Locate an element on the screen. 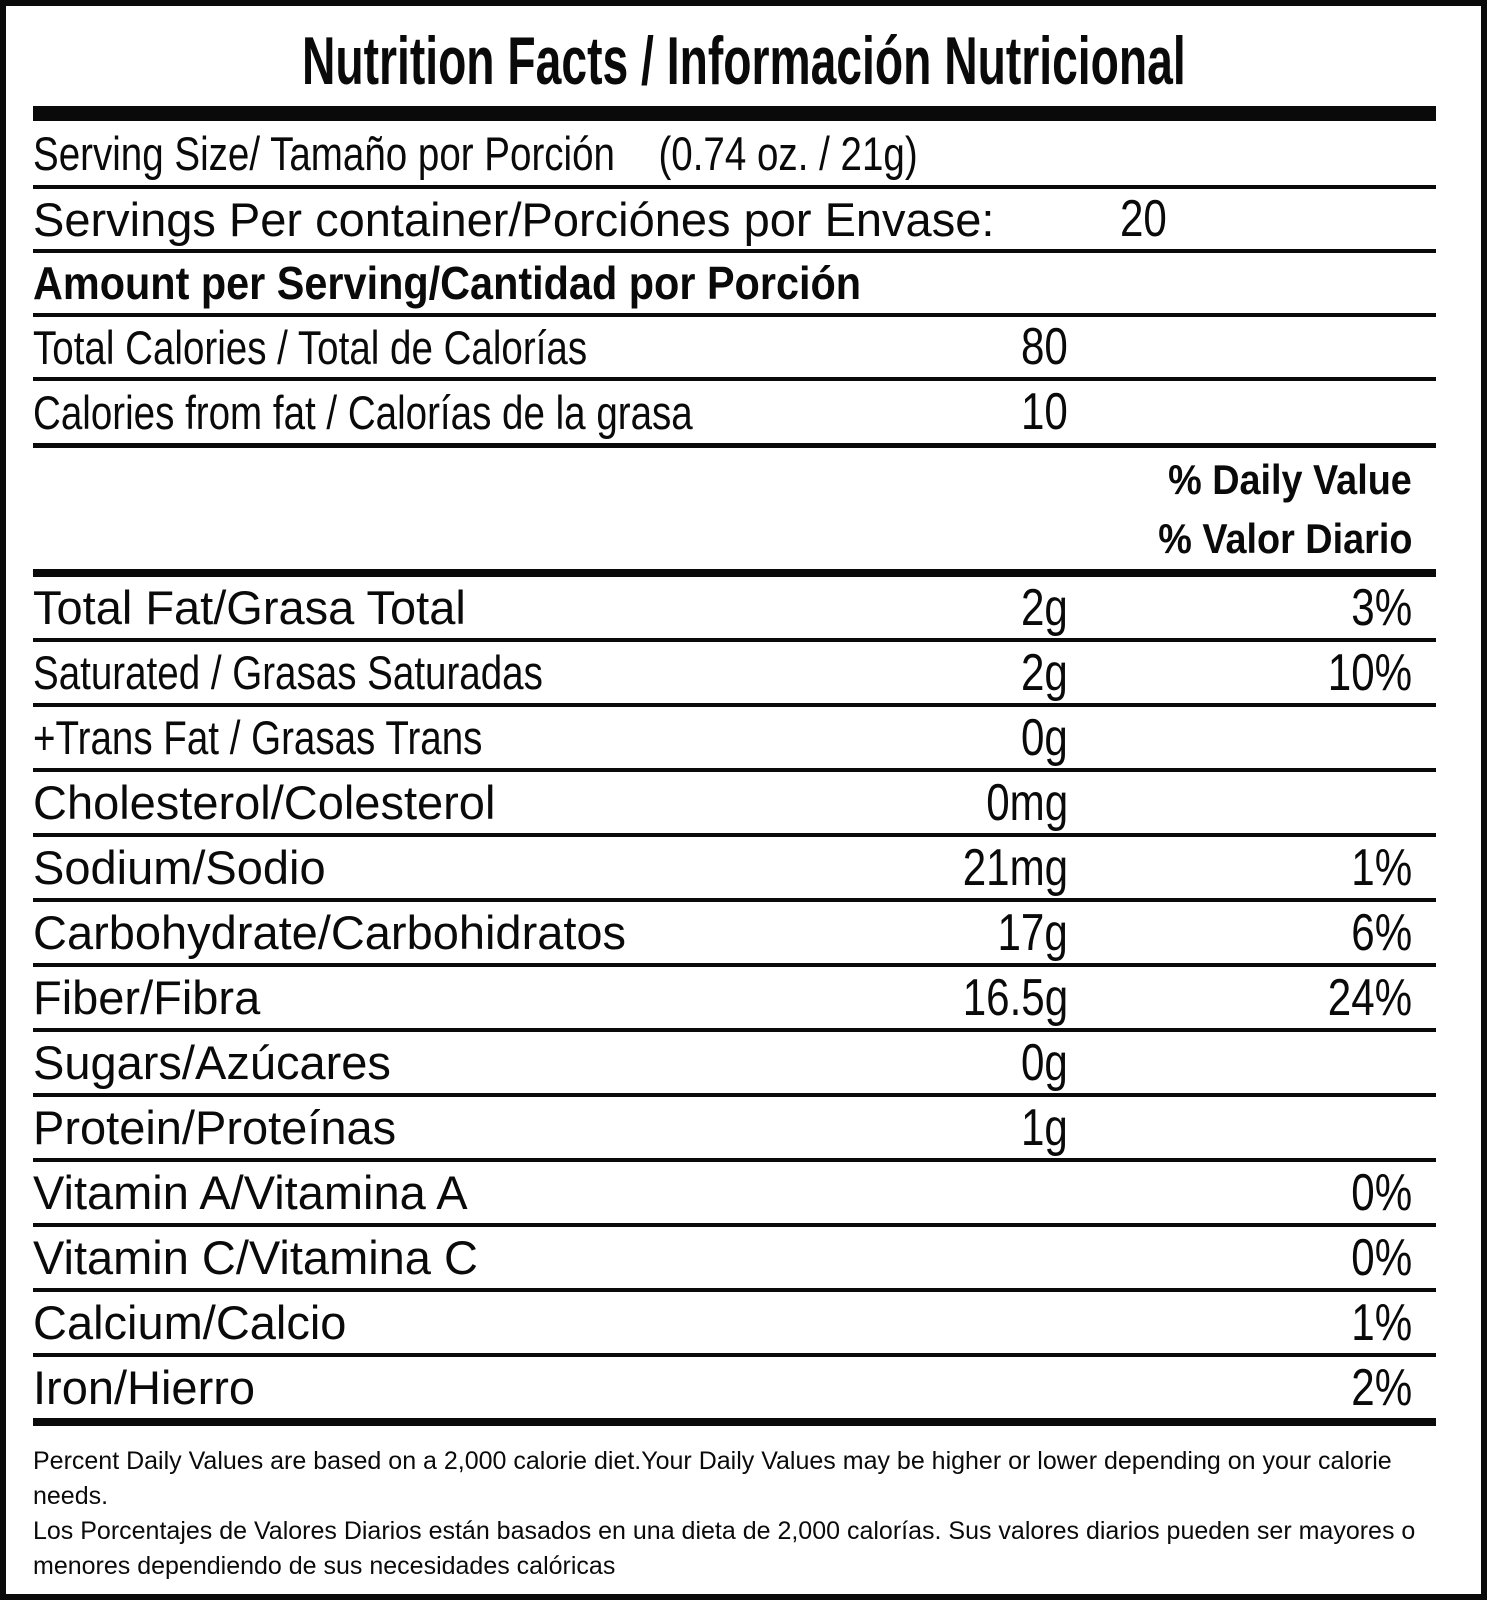 This screenshot has height=1600, width=1487. nutrient-label: Sodium/Sodio is located at coordinates (179, 867).